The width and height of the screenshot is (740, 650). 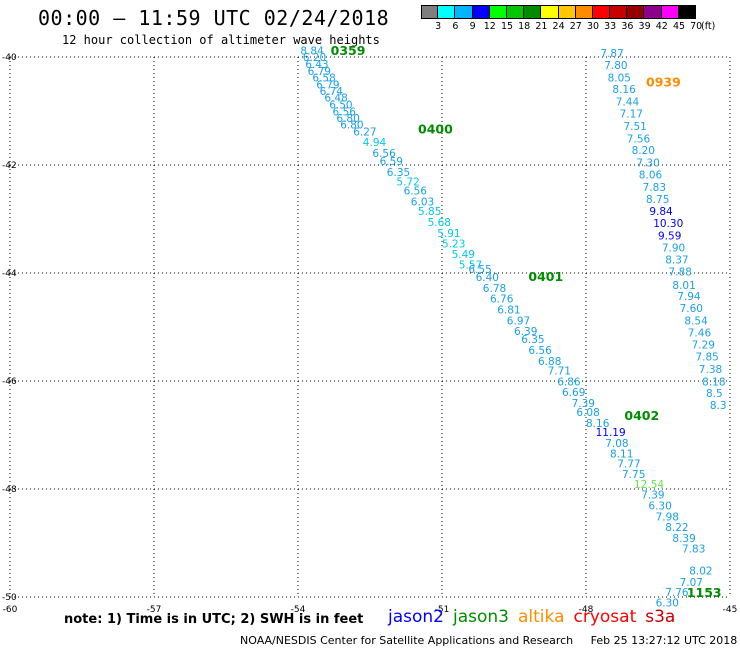 I want to click on swh-value-label: 8.02, so click(x=700, y=571).